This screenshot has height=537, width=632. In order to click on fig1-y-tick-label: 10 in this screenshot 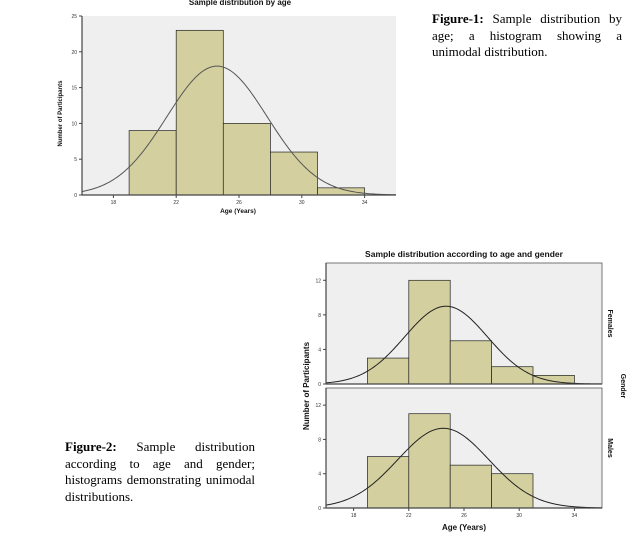, I will do `click(74, 124)`.